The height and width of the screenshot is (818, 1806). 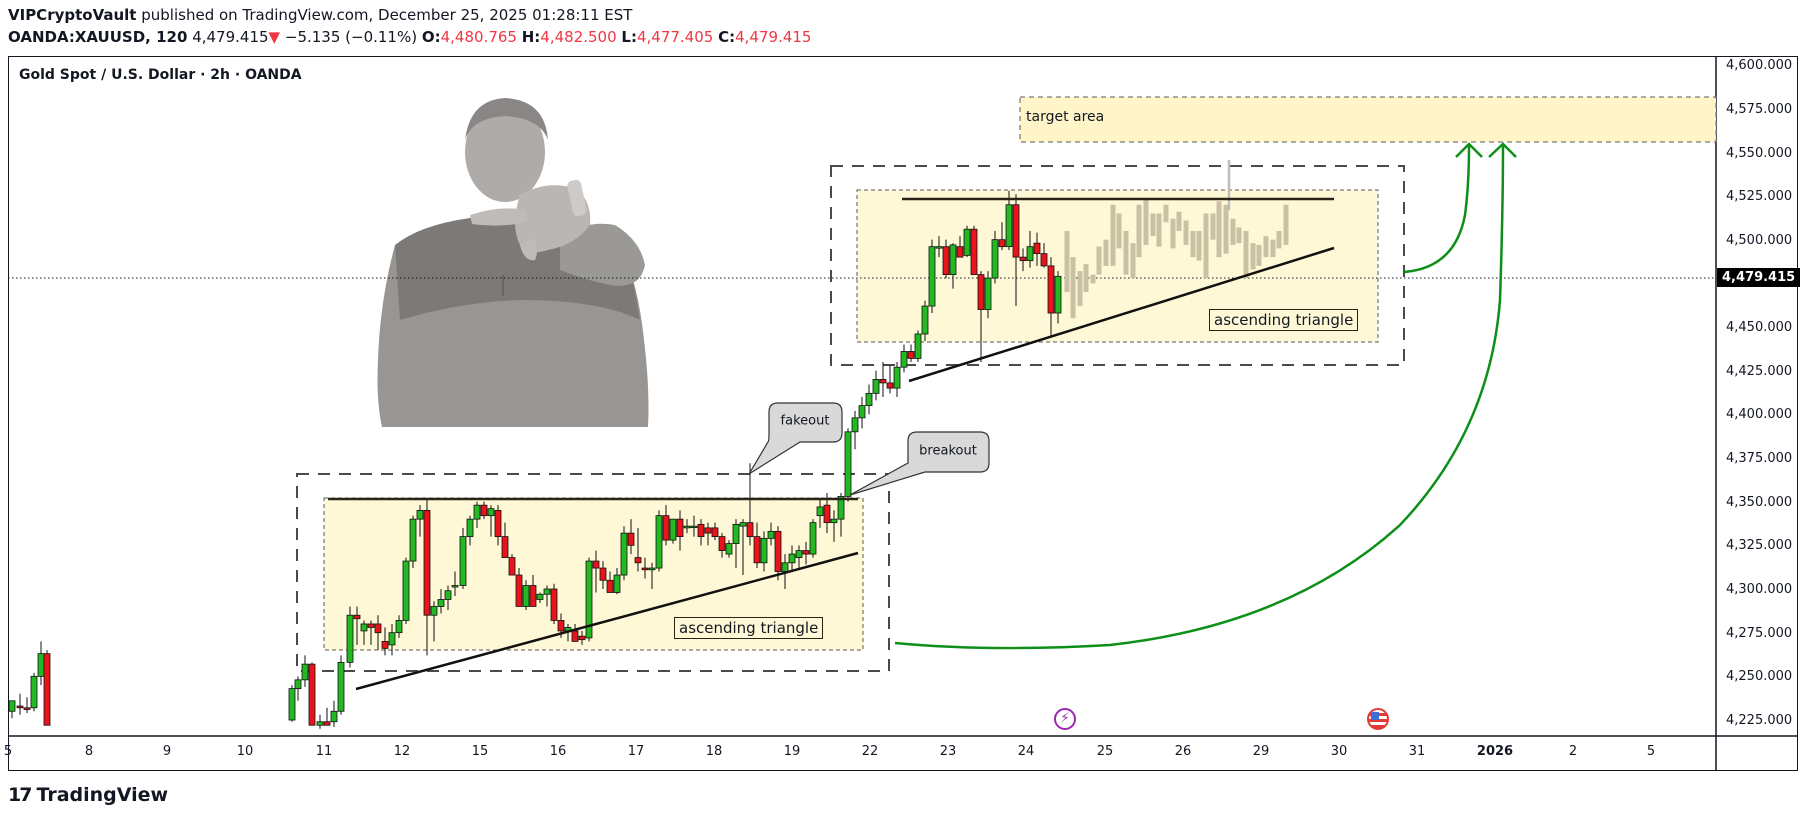 I want to click on current-price-tag: 4,479.415, so click(x=1759, y=277).